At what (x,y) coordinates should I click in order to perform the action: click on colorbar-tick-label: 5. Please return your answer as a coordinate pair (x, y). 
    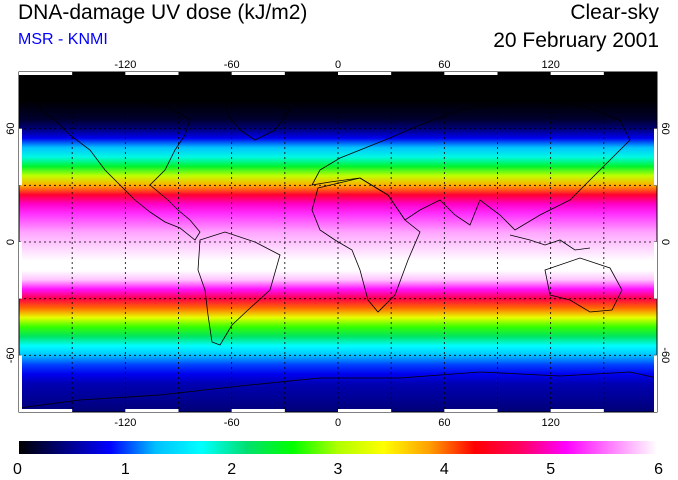
    Looking at the image, I should click on (550, 469).